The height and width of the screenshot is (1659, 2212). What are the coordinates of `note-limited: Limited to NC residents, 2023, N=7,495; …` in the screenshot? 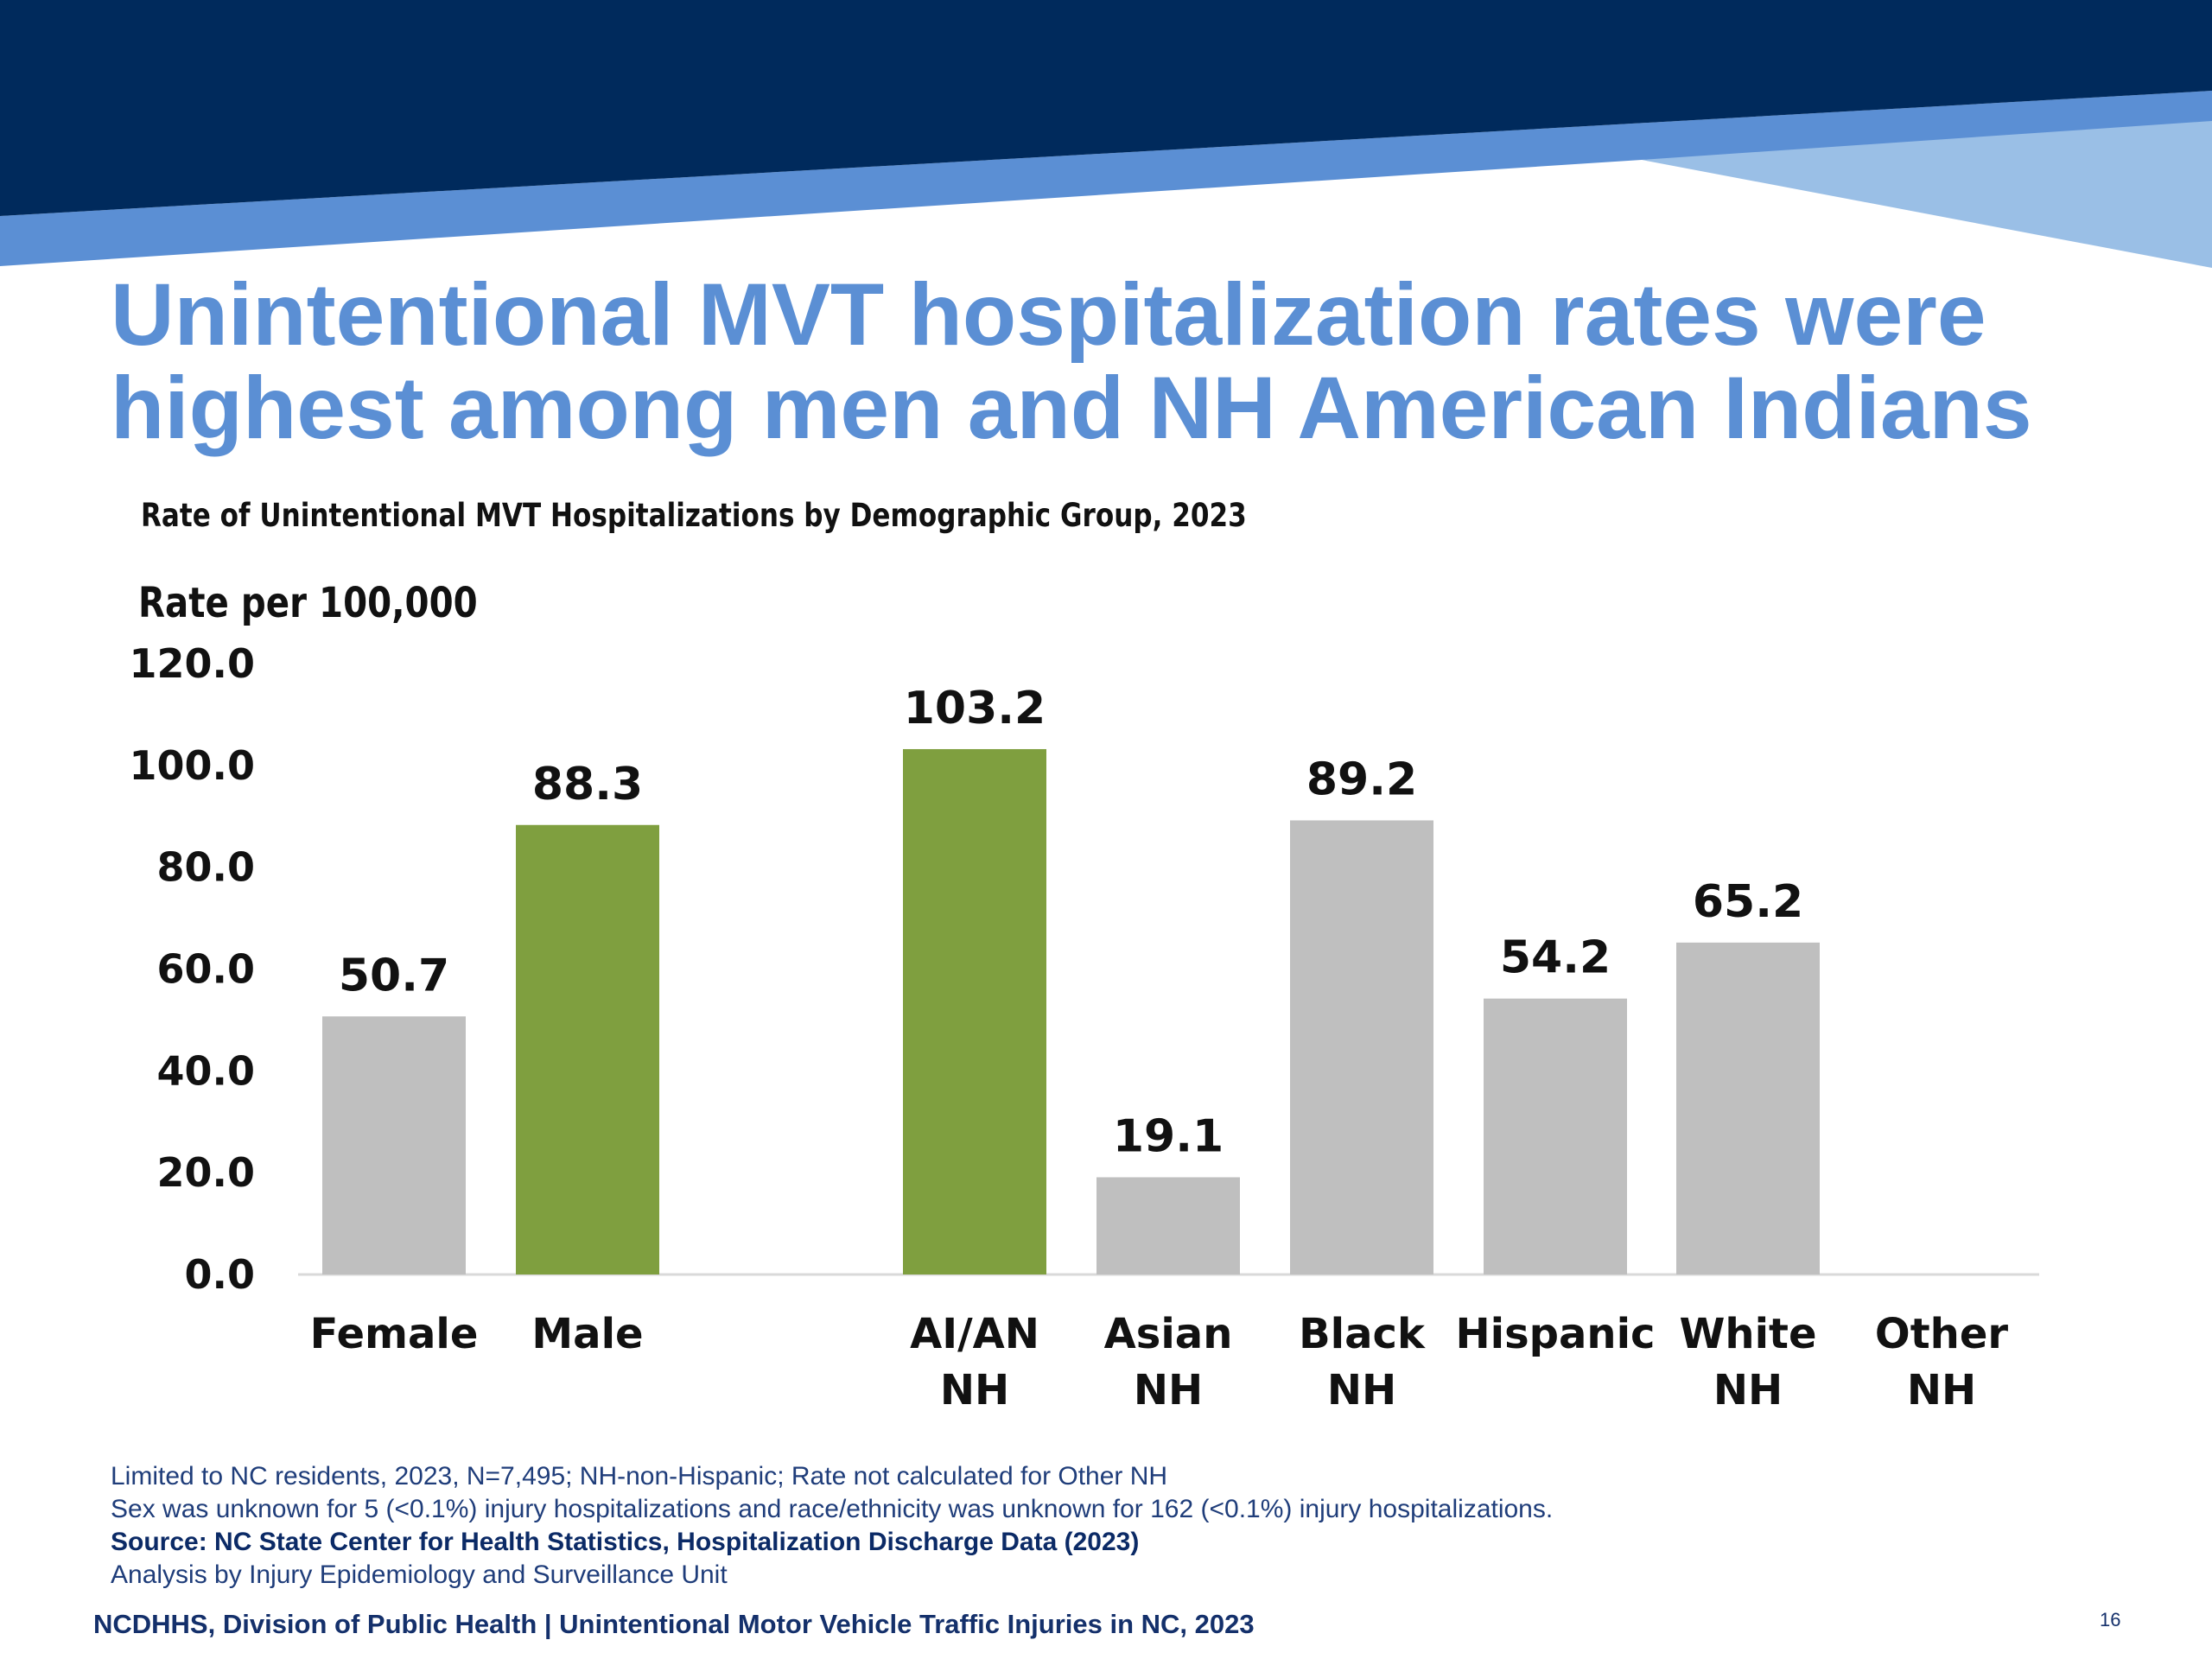 It's located at (639, 1476).